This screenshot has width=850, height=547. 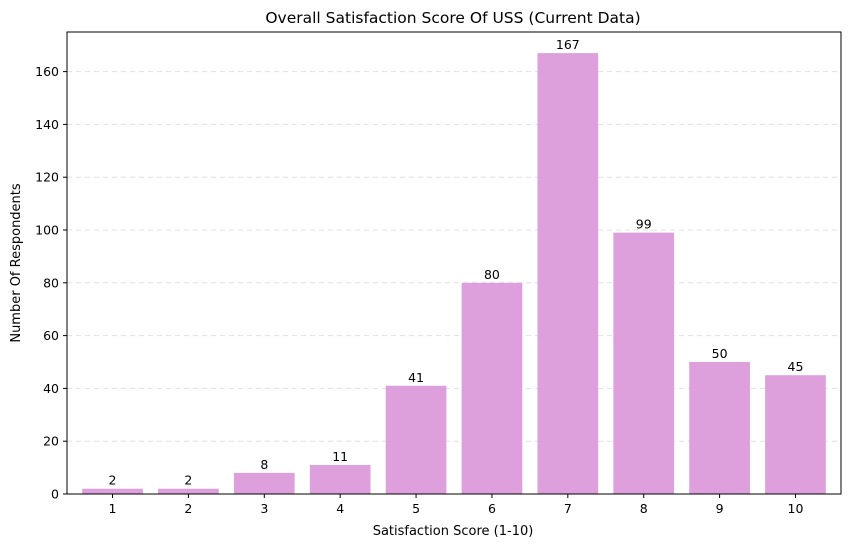 What do you see at coordinates (47, 177) in the screenshot?
I see `y-tick-label: 120` at bounding box center [47, 177].